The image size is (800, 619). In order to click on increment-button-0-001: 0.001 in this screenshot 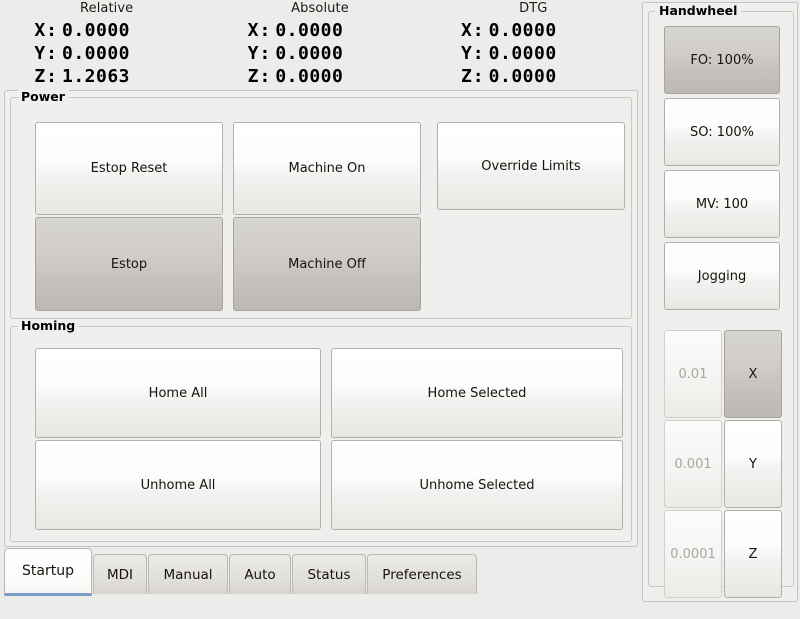, I will do `click(693, 464)`.